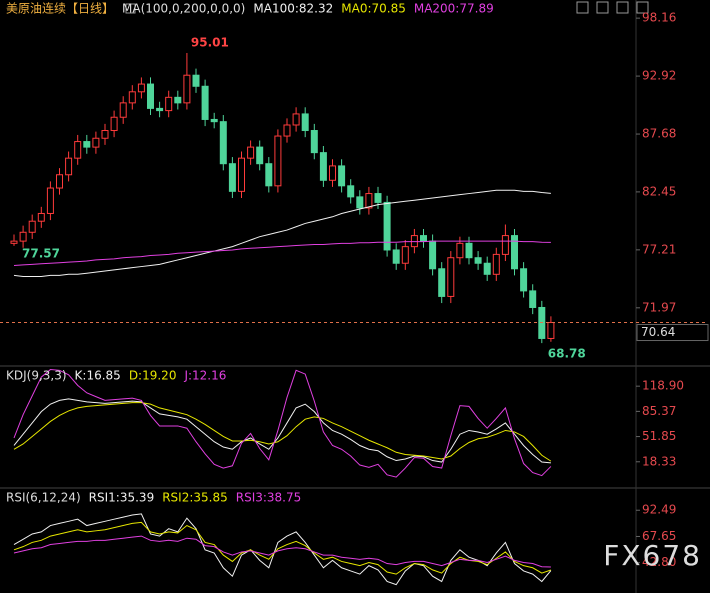  What do you see at coordinates (41, 253) in the screenshot?
I see `low-annotation: 77.57` at bounding box center [41, 253].